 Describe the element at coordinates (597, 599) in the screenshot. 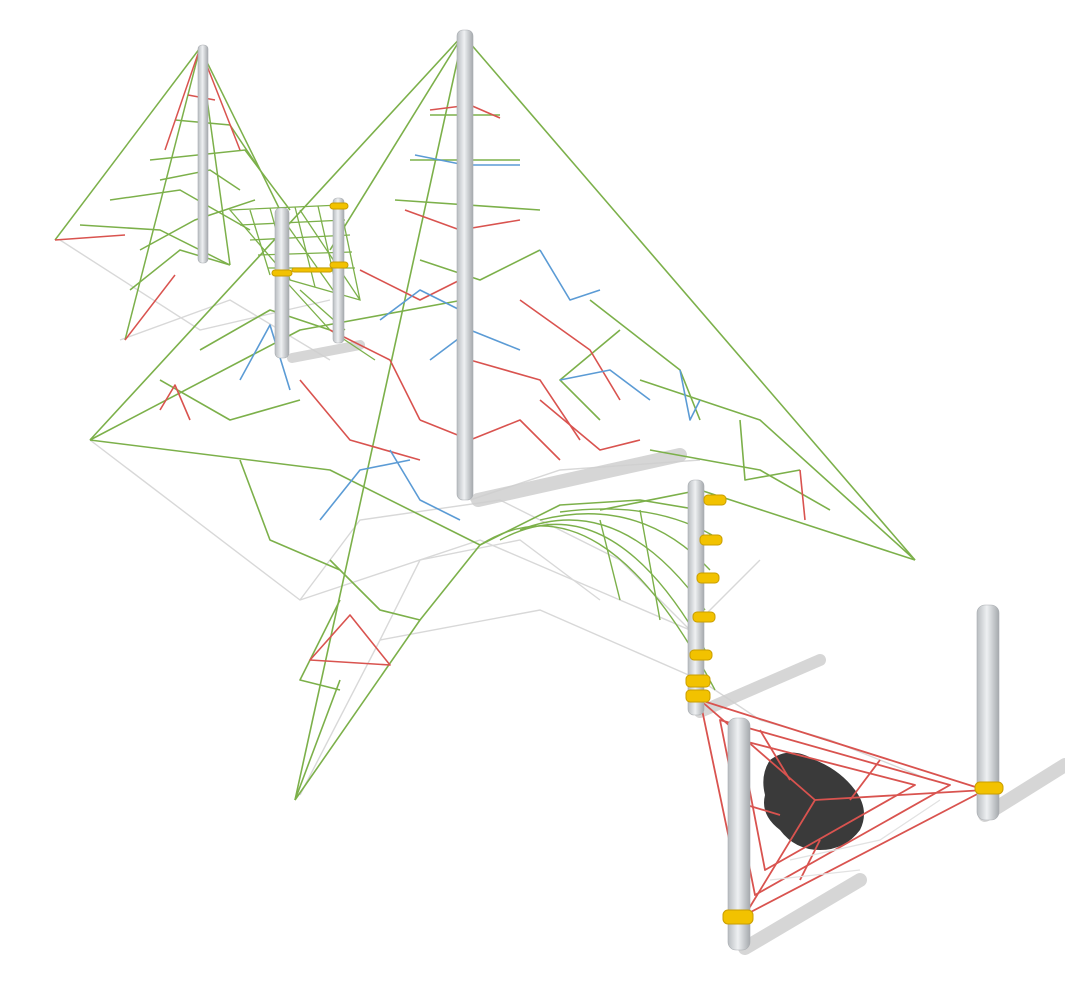

I see `arch-net` at that location.